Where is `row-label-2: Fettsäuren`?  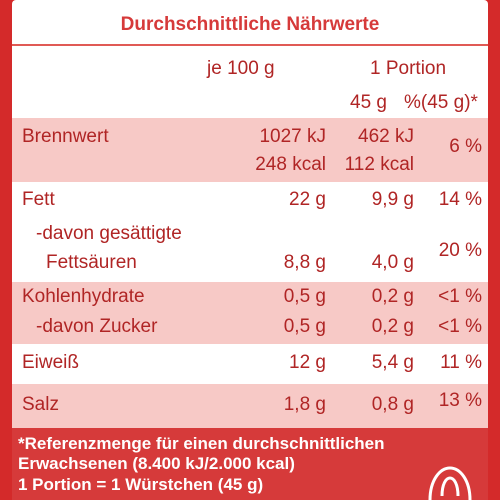 row-label-2: Fettsäuren is located at coordinates (91, 262).